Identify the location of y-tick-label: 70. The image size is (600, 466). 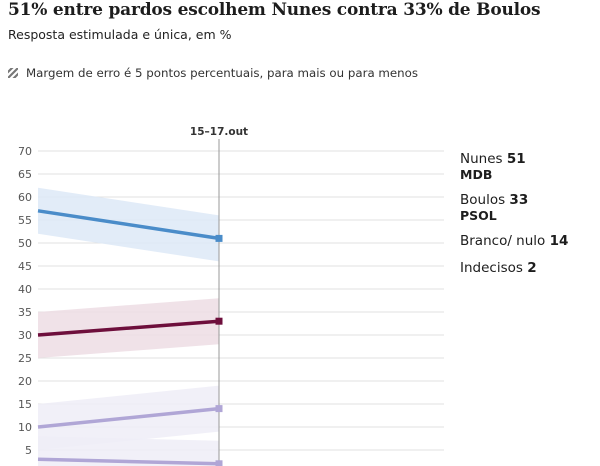
(25, 151).